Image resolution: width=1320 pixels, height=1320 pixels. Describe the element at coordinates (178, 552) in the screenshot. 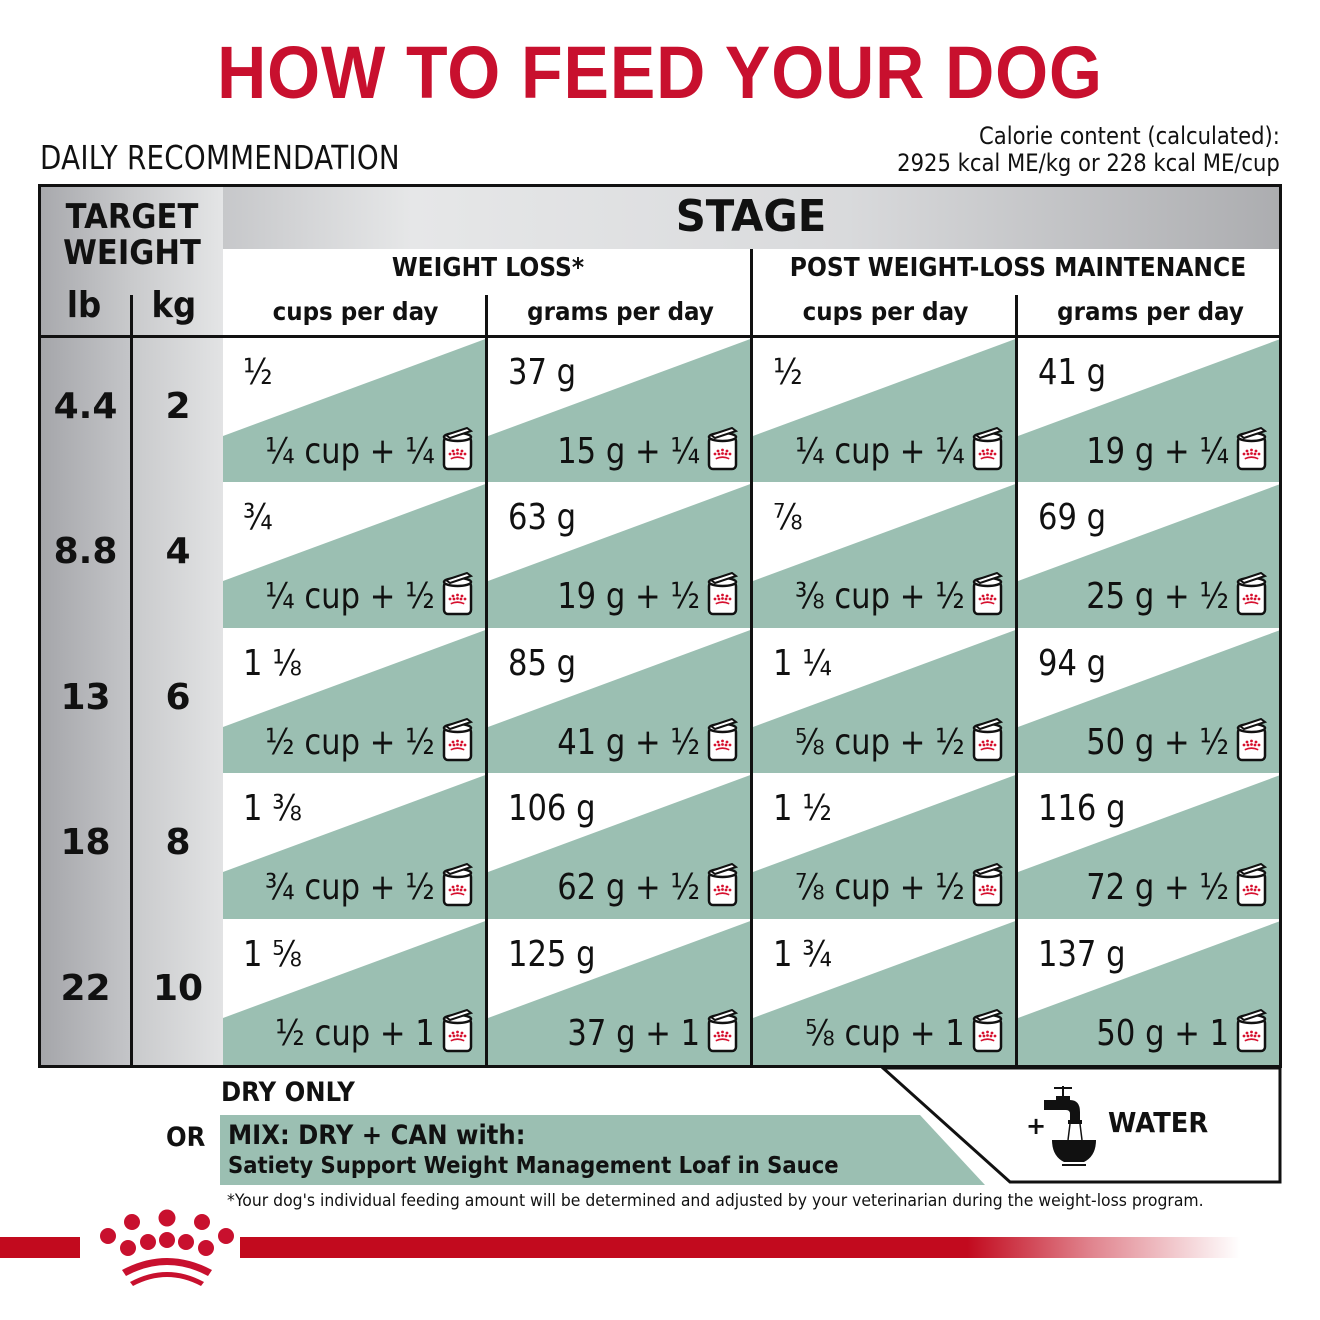

I see `weight-kg-cell: 4` at that location.